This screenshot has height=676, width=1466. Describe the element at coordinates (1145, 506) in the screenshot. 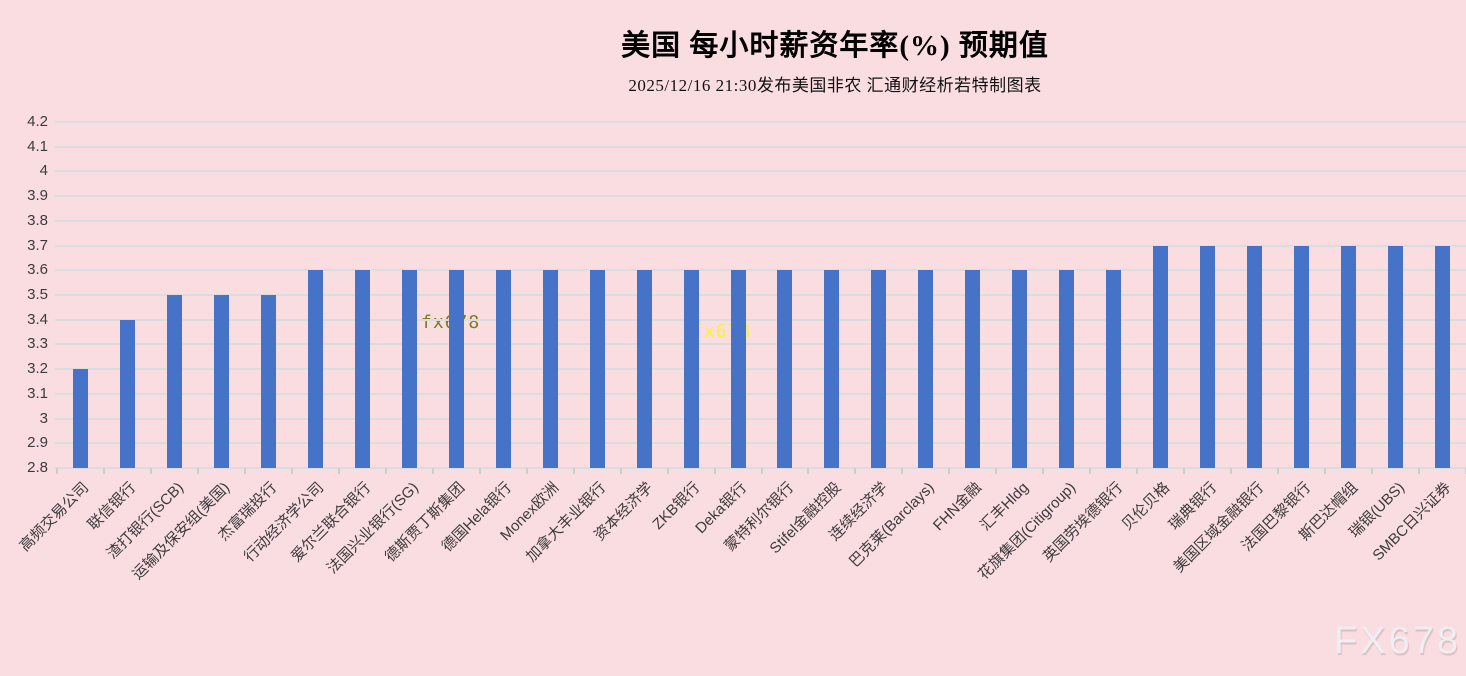

I see `x-tick-label: 贝伦贝格` at that location.